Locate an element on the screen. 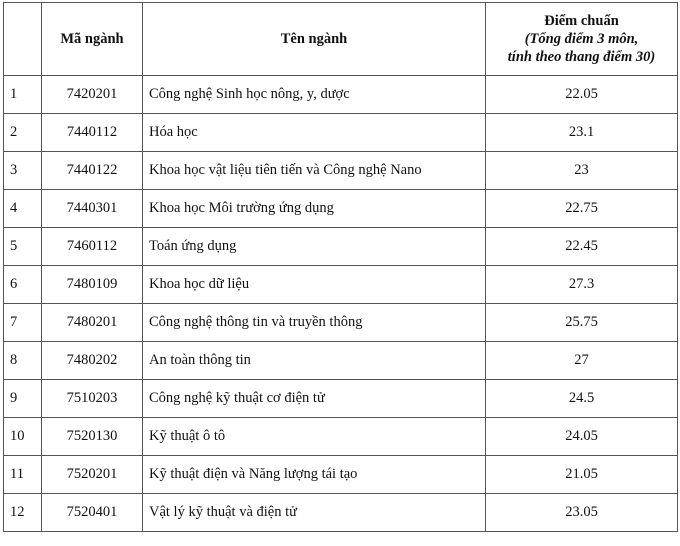 The width and height of the screenshot is (680, 546). header-score-title: Điểm chuẩn is located at coordinates (581, 21).